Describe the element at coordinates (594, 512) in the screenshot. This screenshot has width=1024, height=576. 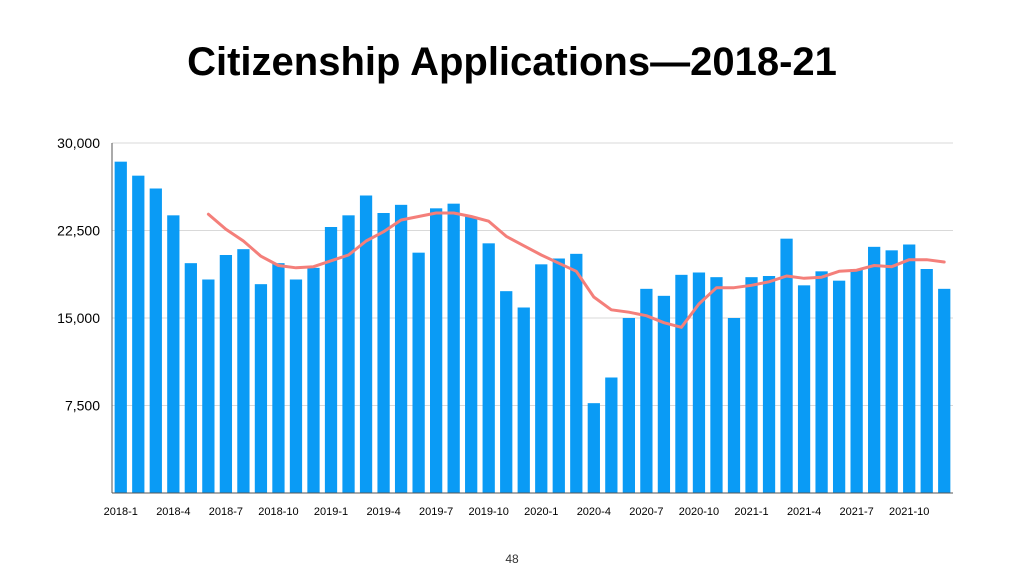
I see `x-tick-label: 2020-4` at that location.